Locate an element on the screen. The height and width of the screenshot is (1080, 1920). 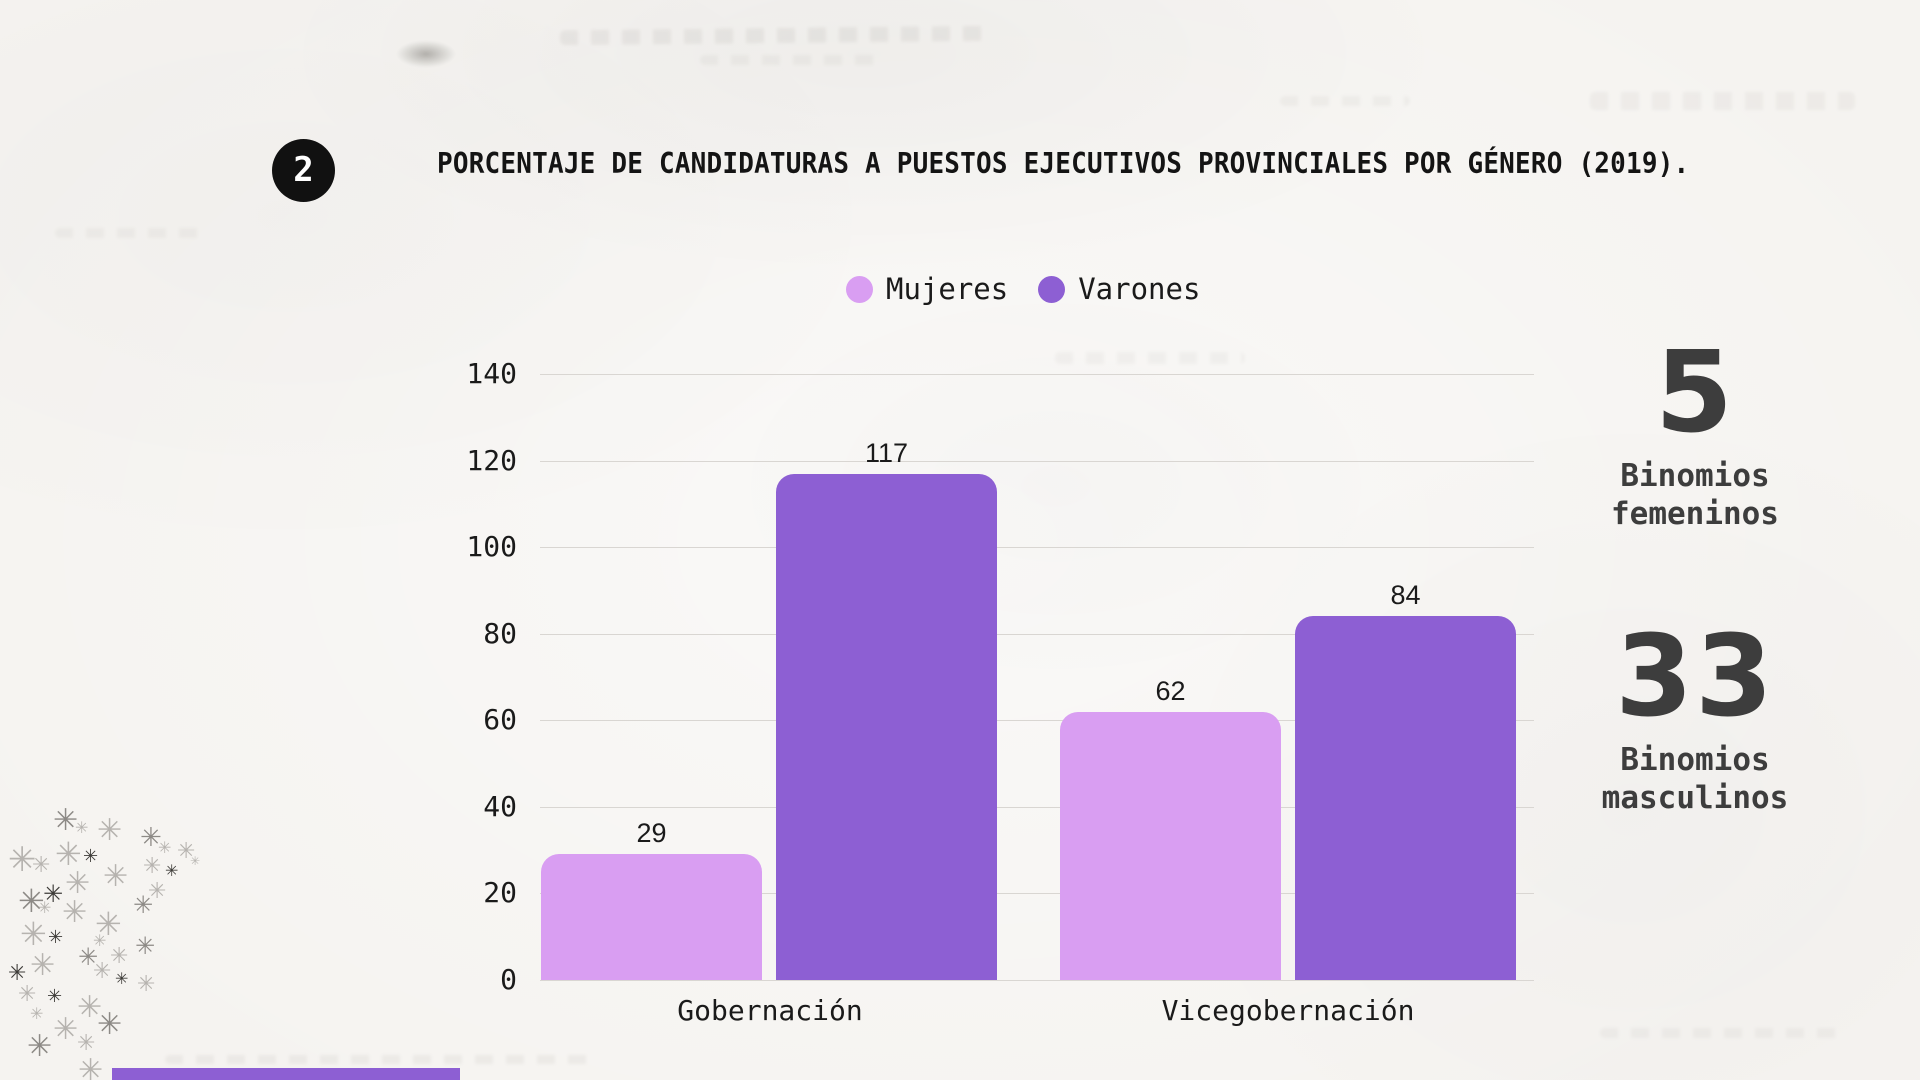
bar-value-label: 84 is located at coordinates (1405, 595).